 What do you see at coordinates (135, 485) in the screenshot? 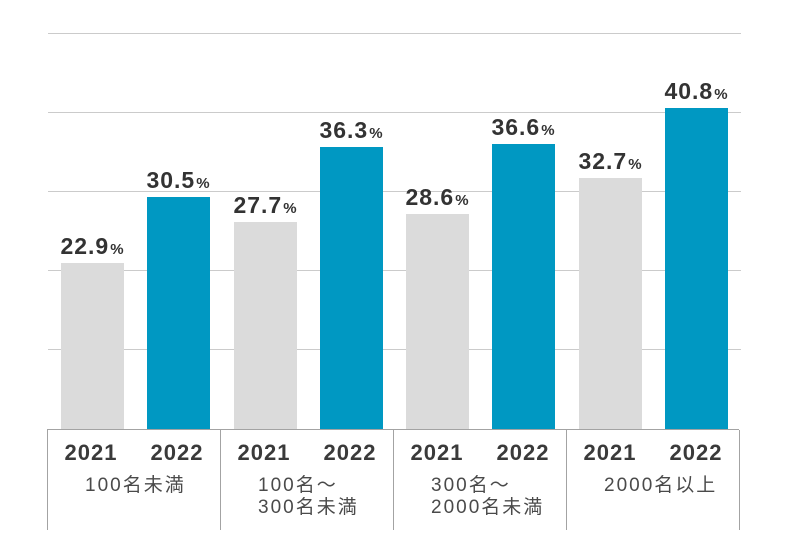
I see `category-label: 100名未満` at bounding box center [135, 485].